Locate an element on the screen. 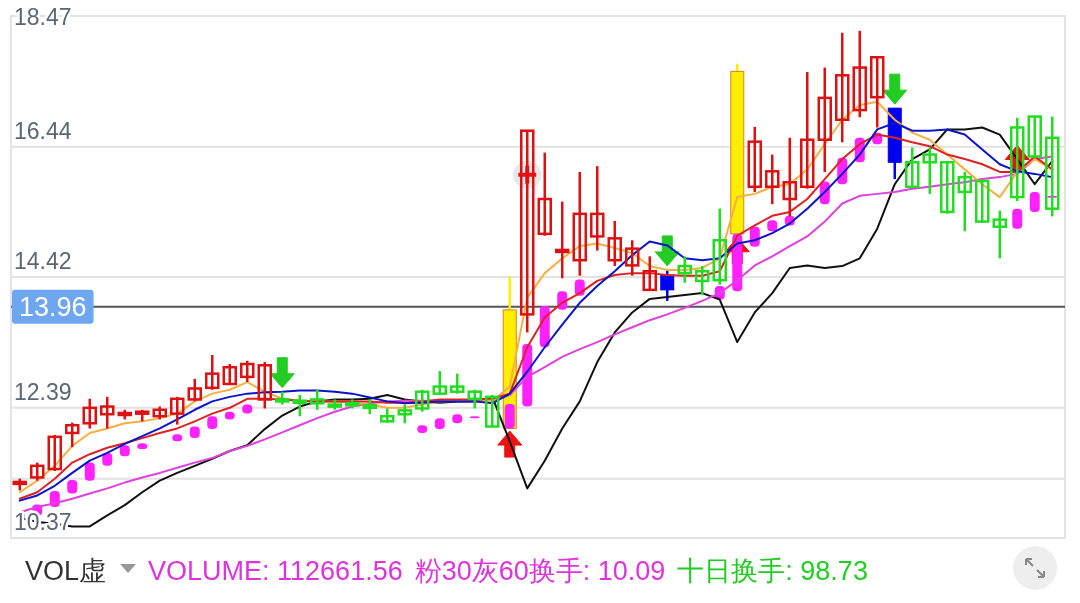  y-tick-label: 16.44 is located at coordinates (43, 130).